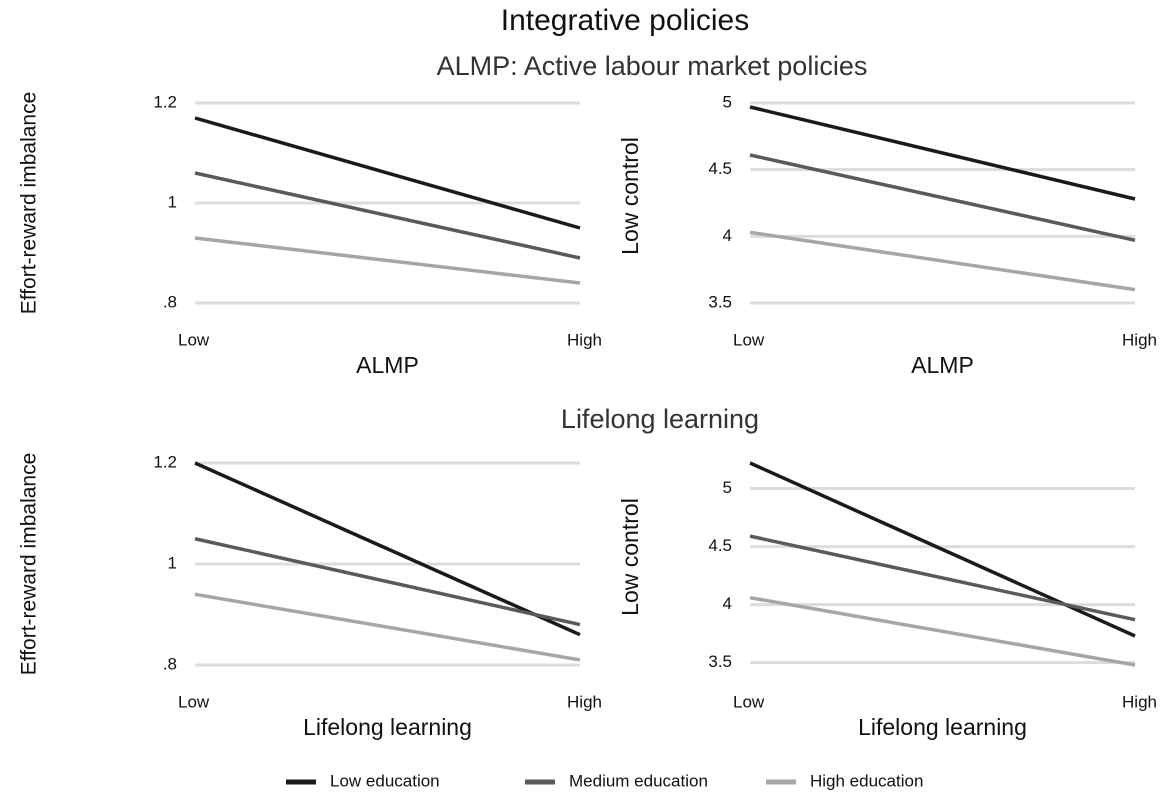  I want to click on figure-title: Integrative policies, so click(625, 20).